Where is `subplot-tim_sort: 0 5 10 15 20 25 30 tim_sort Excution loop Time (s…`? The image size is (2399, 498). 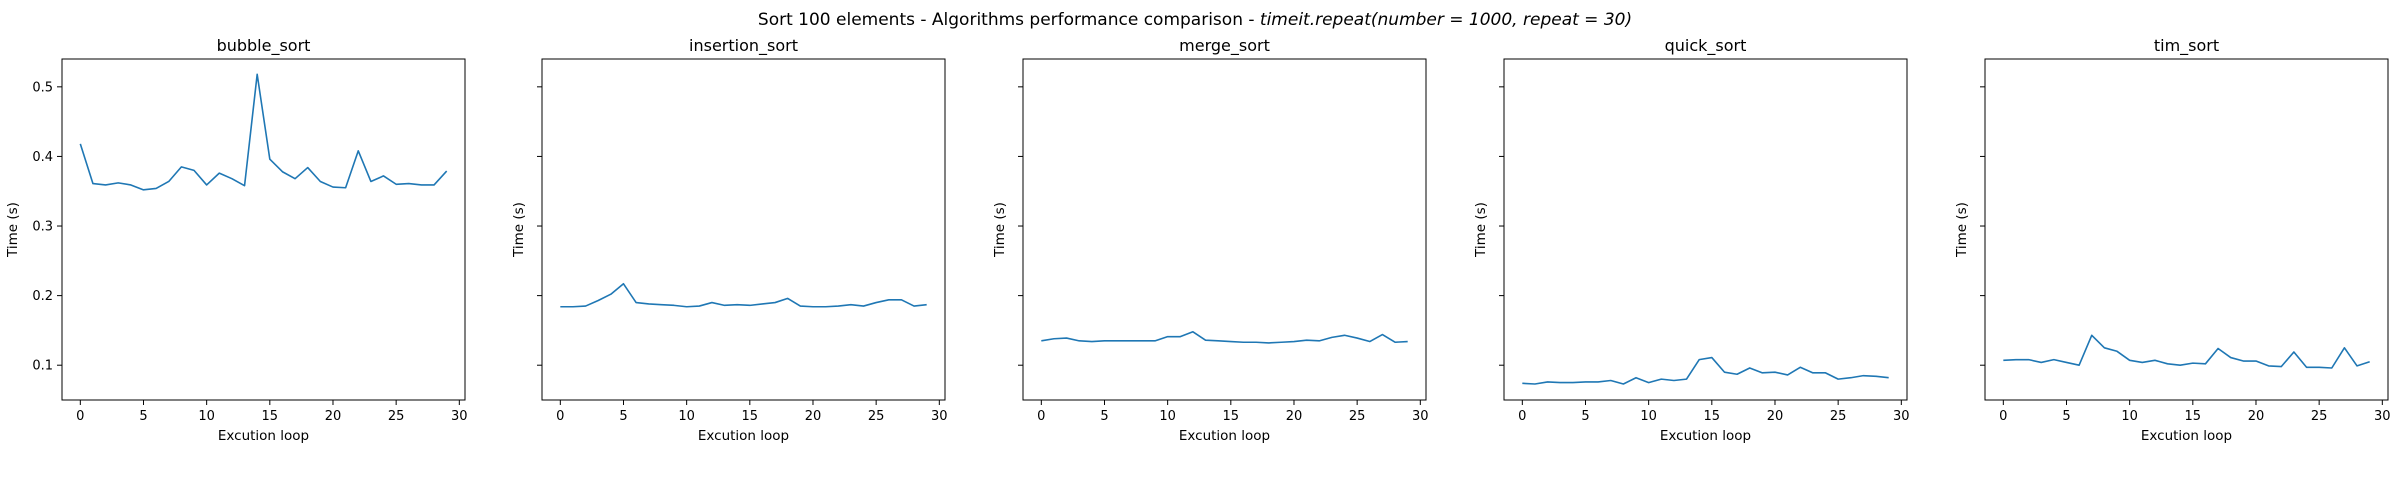
subplot-tim_sort: 0 5 10 15 20 25 30 tim_sort Excution loop Time (s… is located at coordinates (2172, 240).